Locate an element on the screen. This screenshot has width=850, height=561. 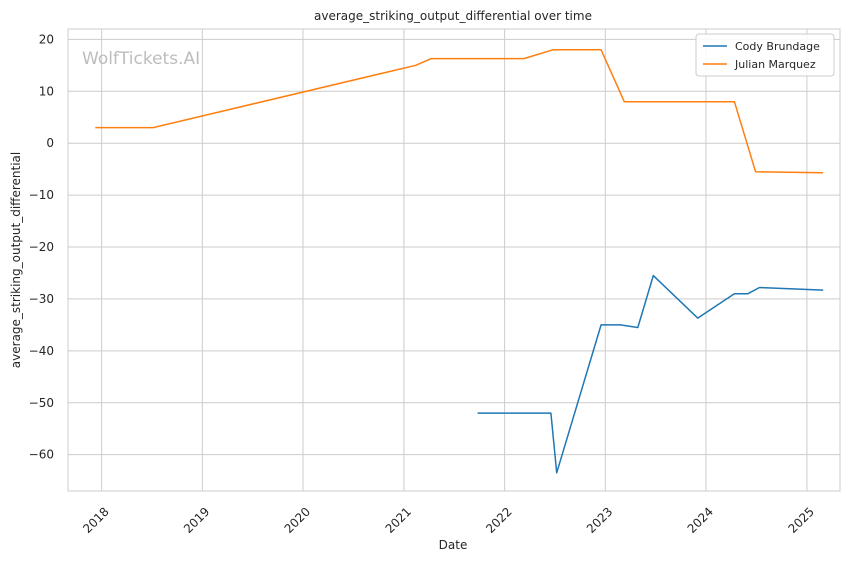
series-line-cody-brundage is located at coordinates (650, 374).